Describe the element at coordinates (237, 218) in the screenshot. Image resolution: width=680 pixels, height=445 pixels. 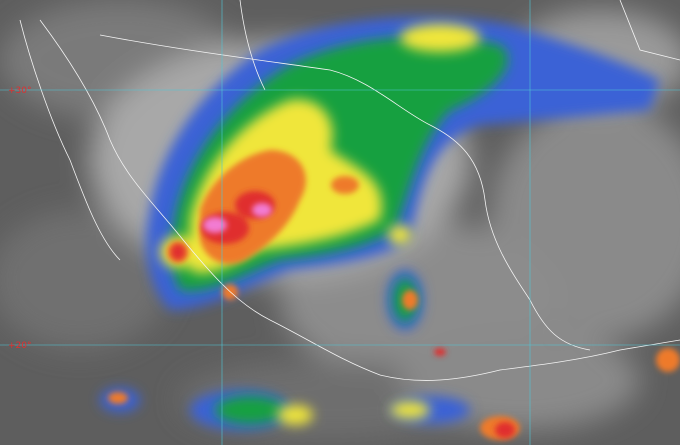
I see `storm-pink` at that location.